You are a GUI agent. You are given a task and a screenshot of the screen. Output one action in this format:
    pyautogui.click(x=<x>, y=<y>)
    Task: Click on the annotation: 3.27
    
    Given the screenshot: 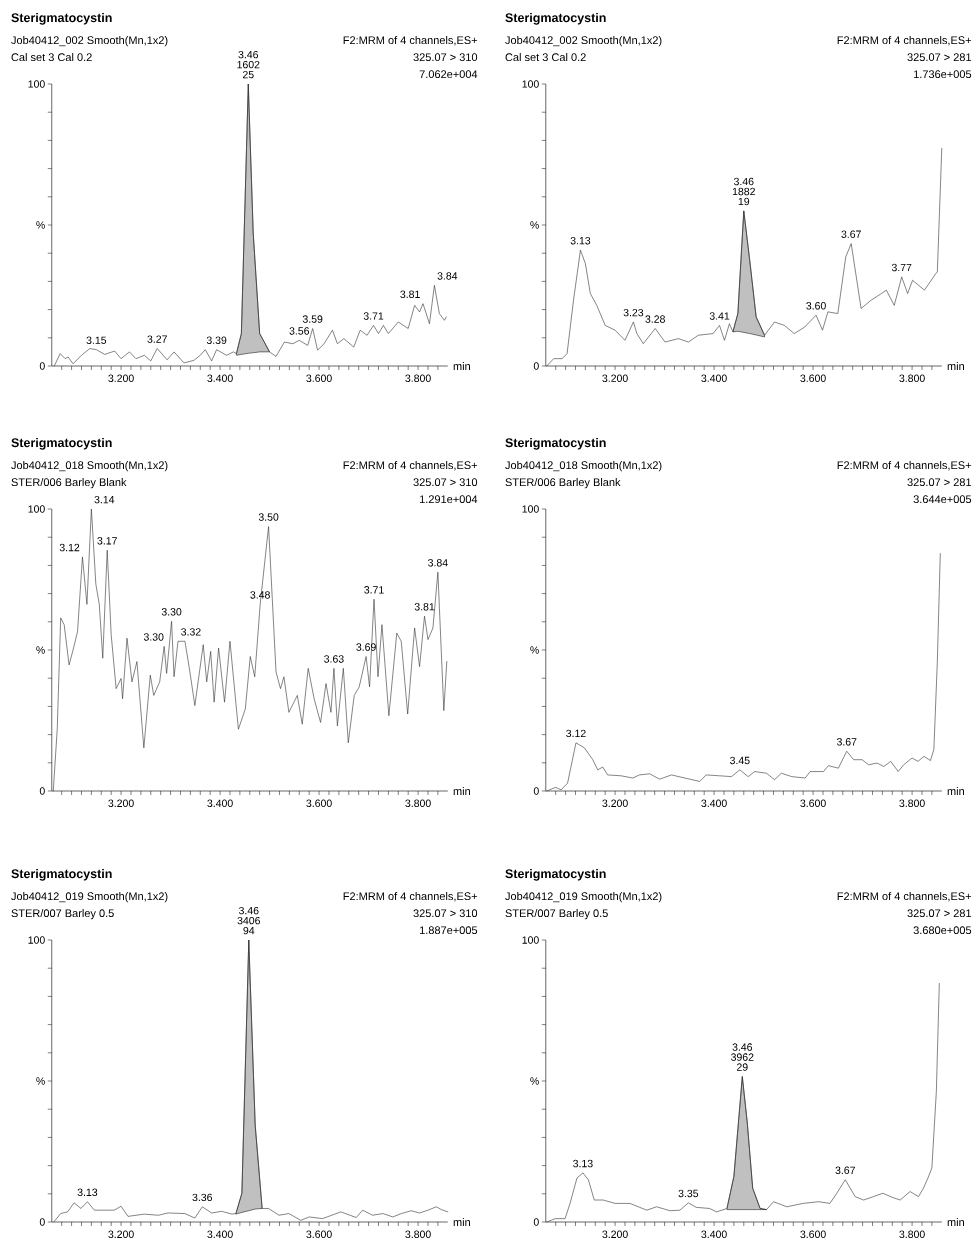 What is the action you would take?
    pyautogui.click(x=157, y=339)
    